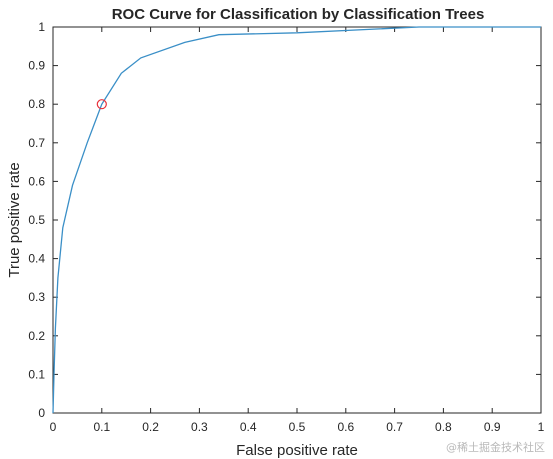 The image size is (553, 459). What do you see at coordinates (492, 427) in the screenshot?
I see `x-tick-label: 0.9` at bounding box center [492, 427].